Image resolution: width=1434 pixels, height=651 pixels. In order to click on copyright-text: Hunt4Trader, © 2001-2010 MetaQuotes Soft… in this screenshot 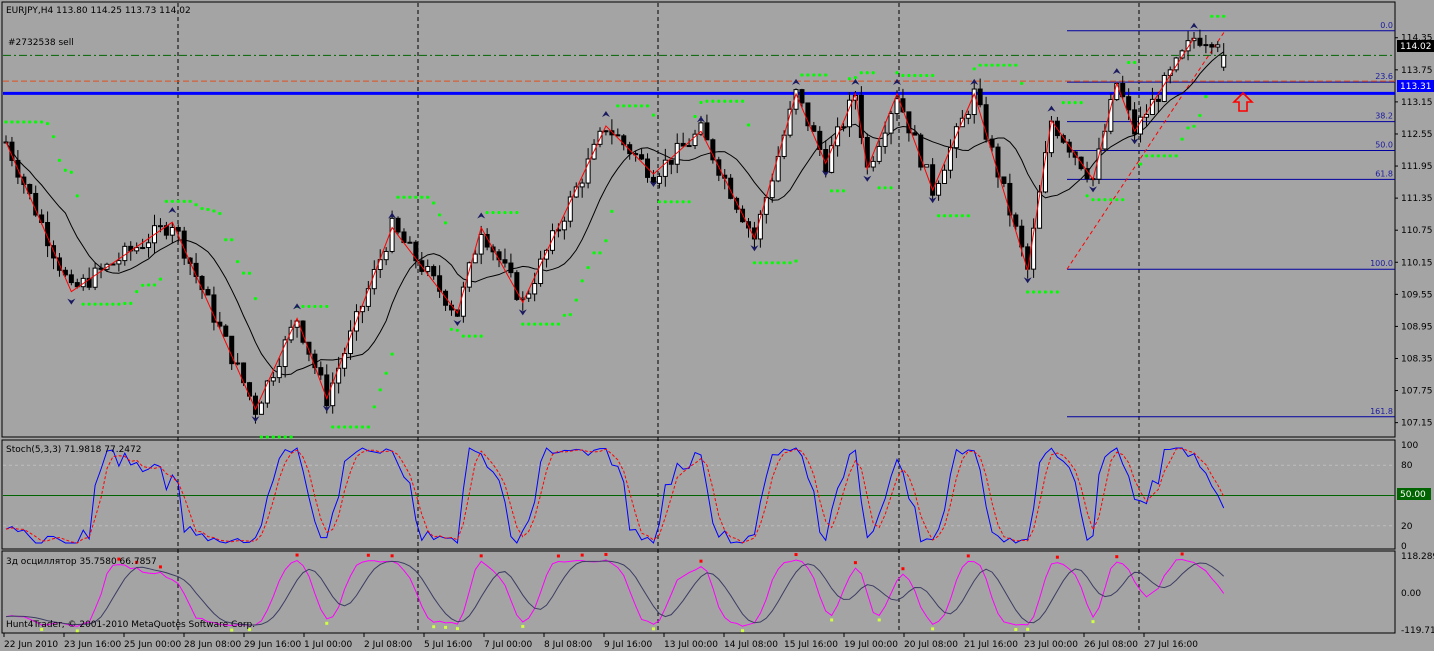, I will do `click(130, 625)`.